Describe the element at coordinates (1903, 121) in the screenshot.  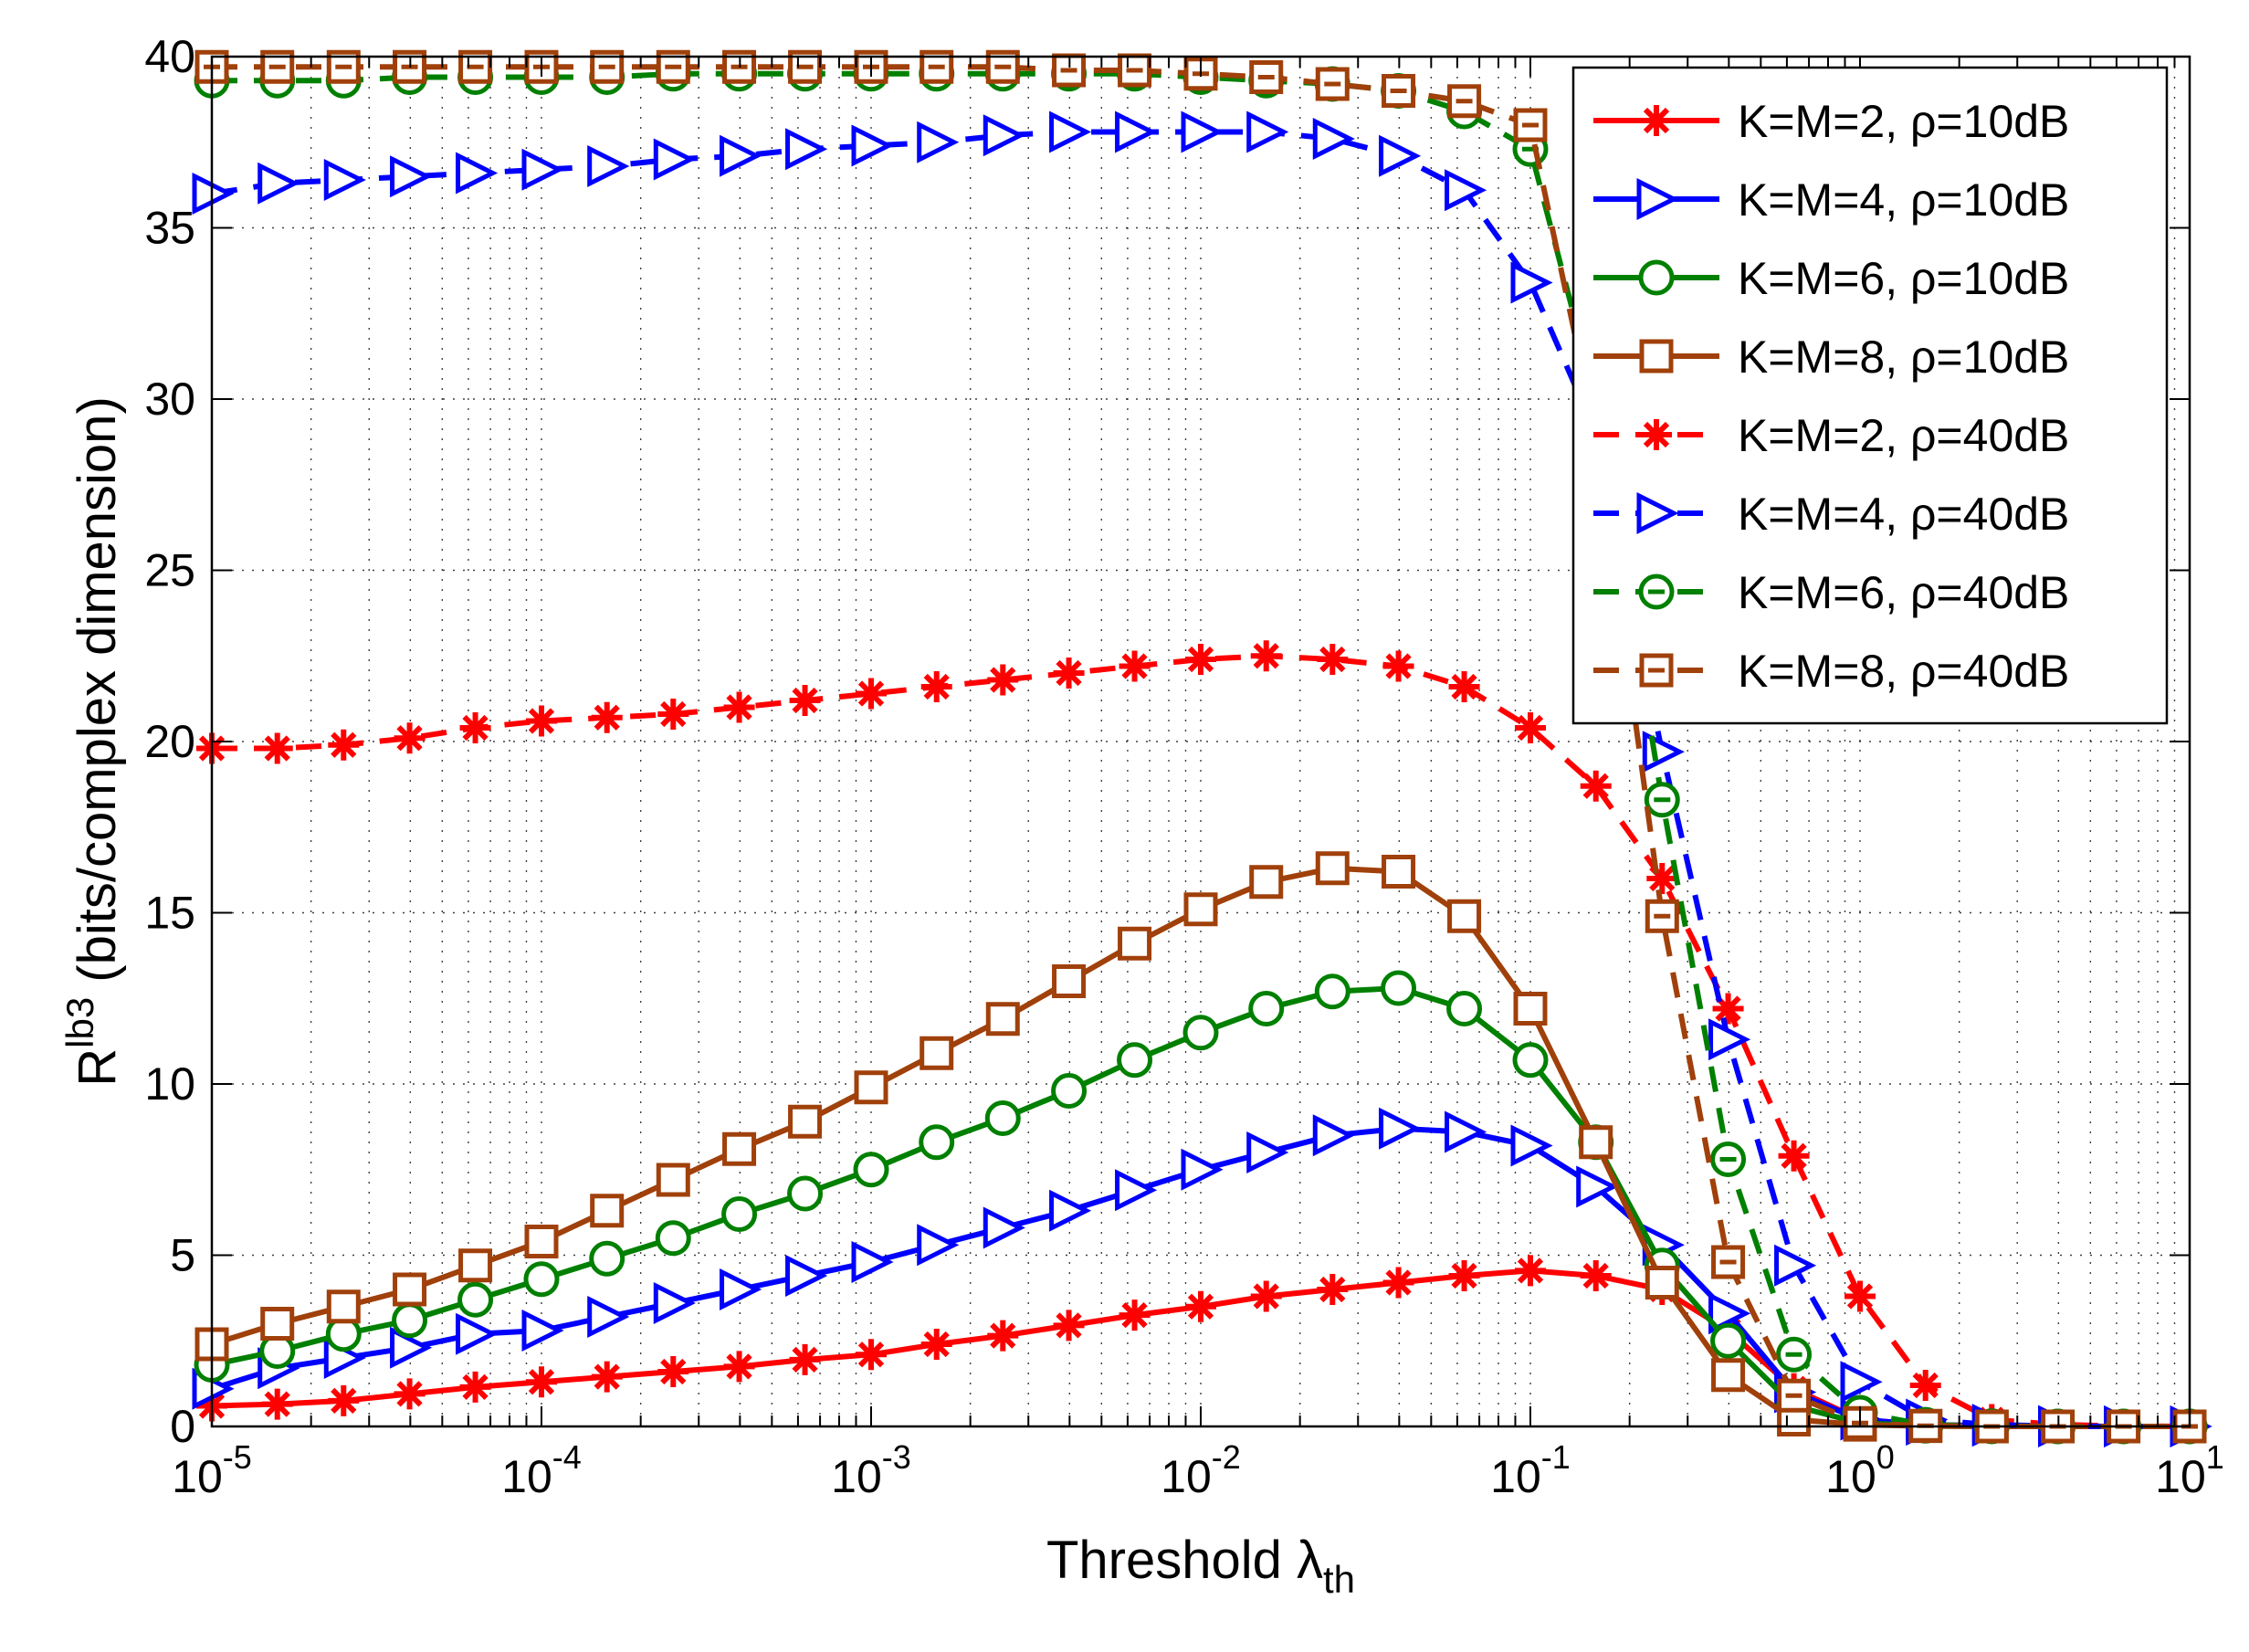
I see `legend-label: K=M=2, ρ=10dB` at that location.